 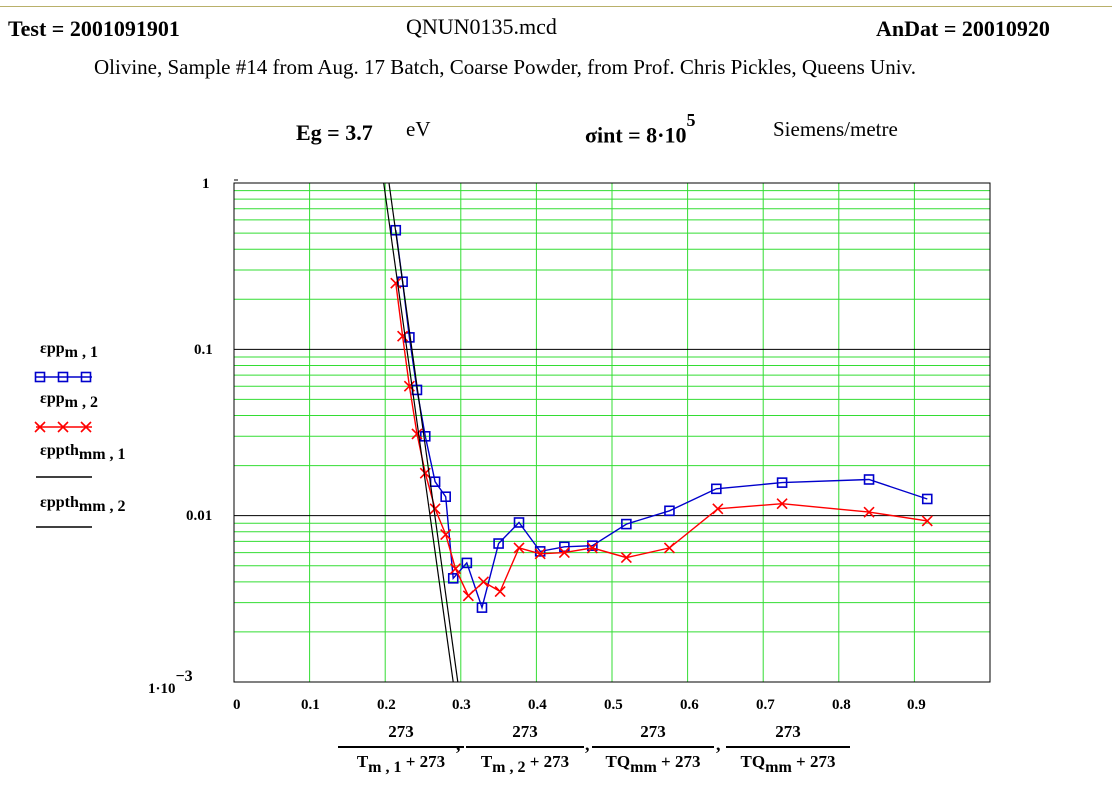 What do you see at coordinates (206, 184) in the screenshot?
I see `y-tick-label-1: 1` at bounding box center [206, 184].